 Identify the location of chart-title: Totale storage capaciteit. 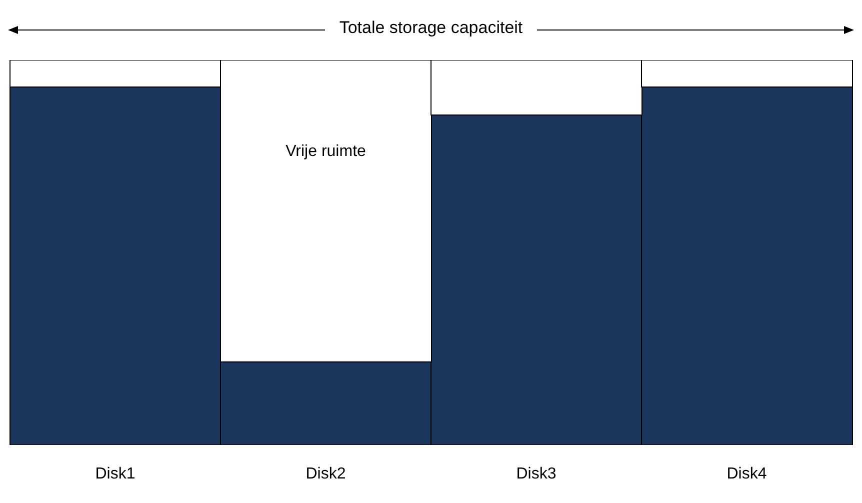
(431, 27).